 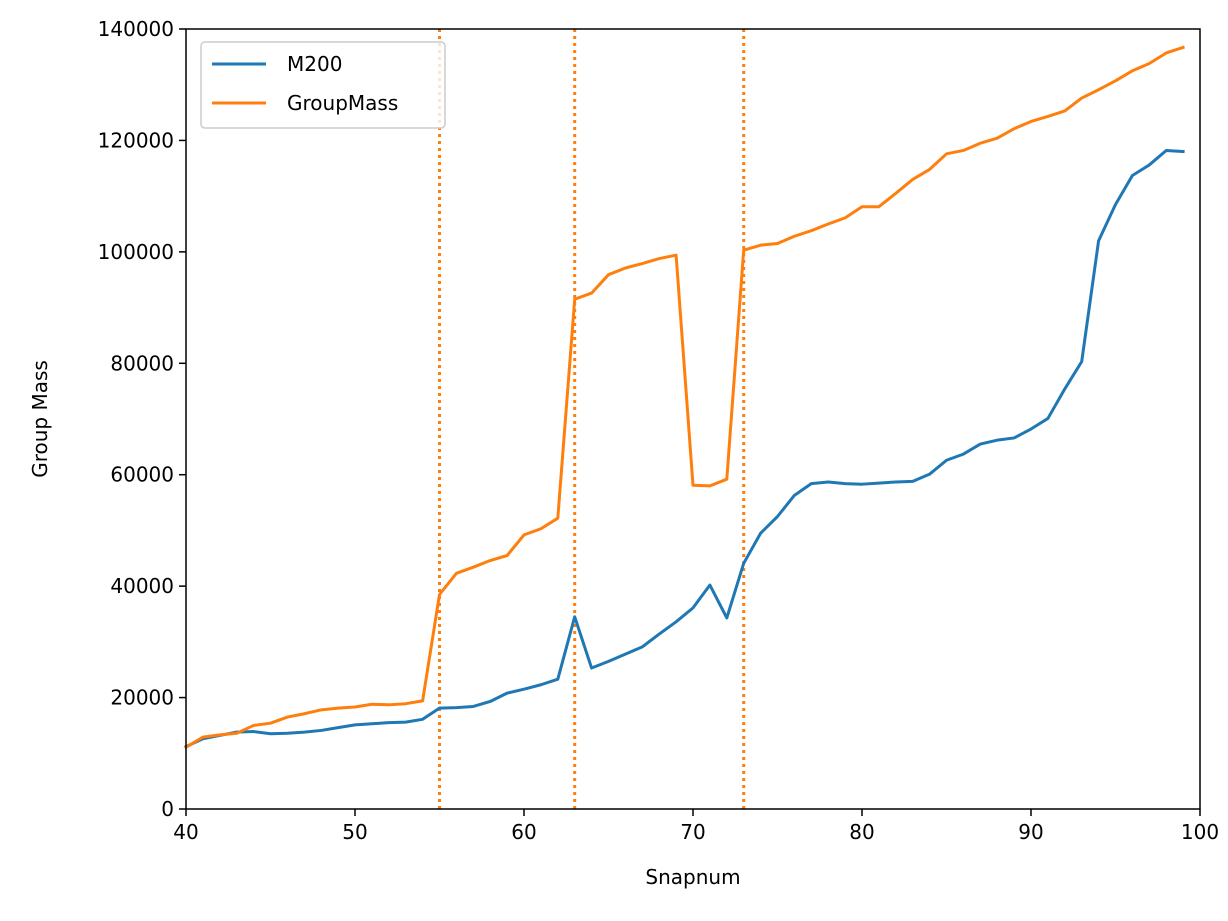 I want to click on x-tick-label: 60, so click(x=523, y=832).